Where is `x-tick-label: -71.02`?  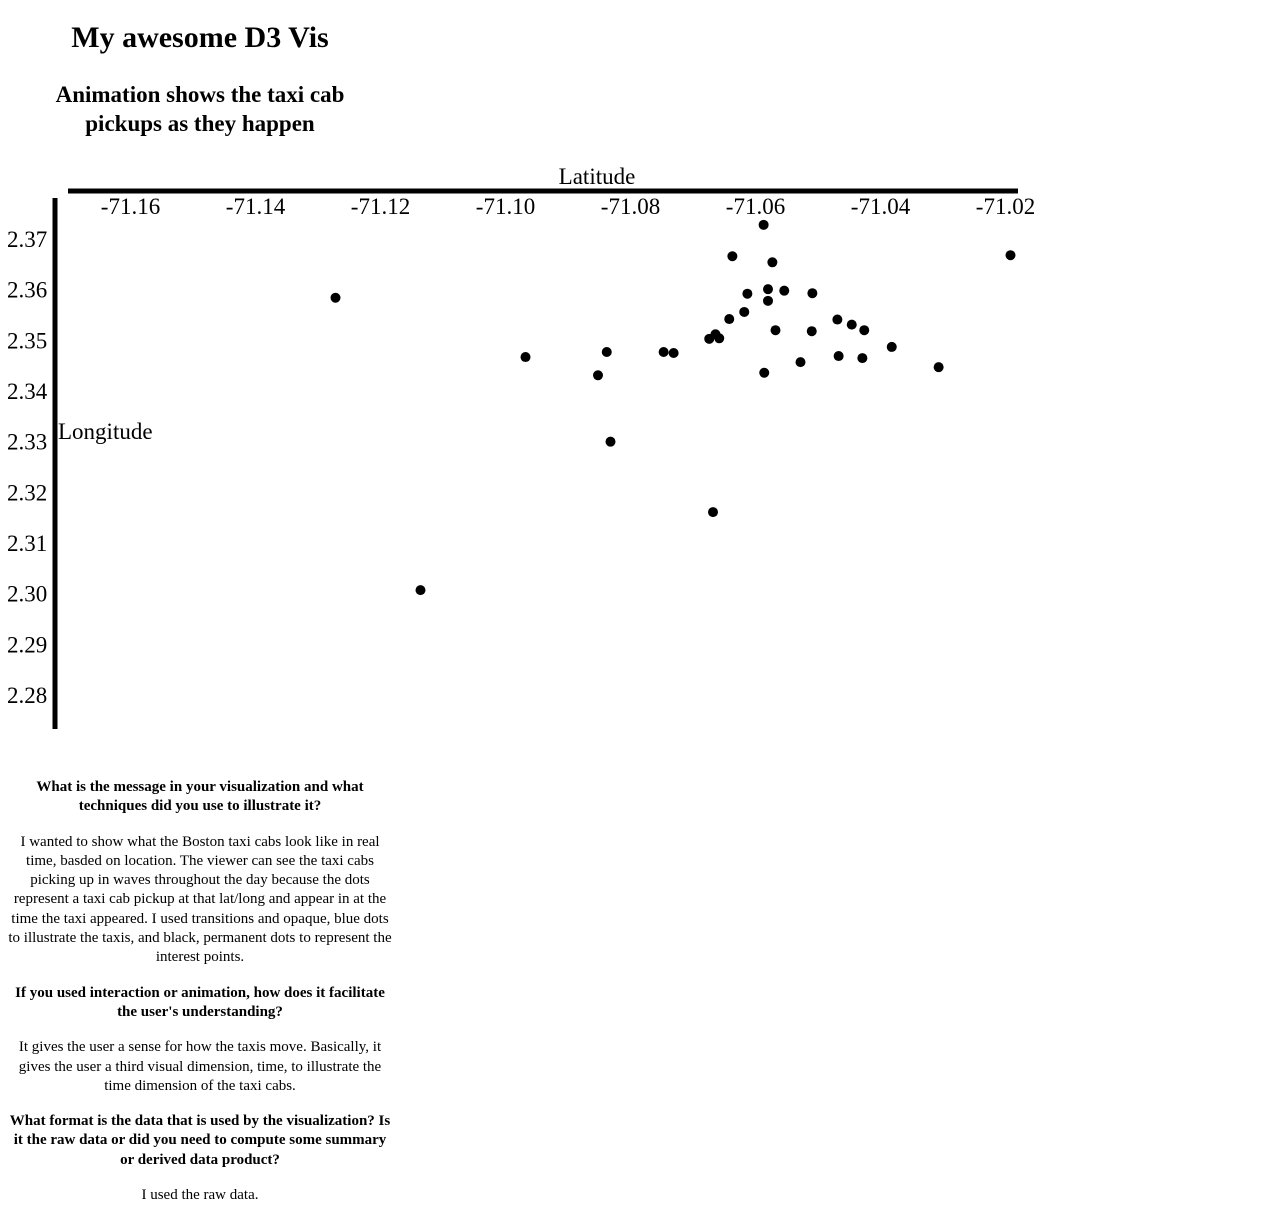
x-tick-label: -71.02 is located at coordinates (1005, 206).